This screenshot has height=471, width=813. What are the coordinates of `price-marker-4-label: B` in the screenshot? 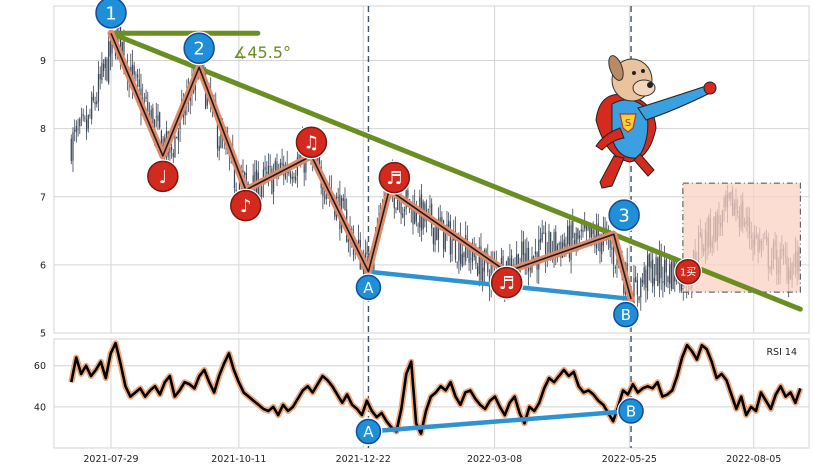 It's located at (626, 315).